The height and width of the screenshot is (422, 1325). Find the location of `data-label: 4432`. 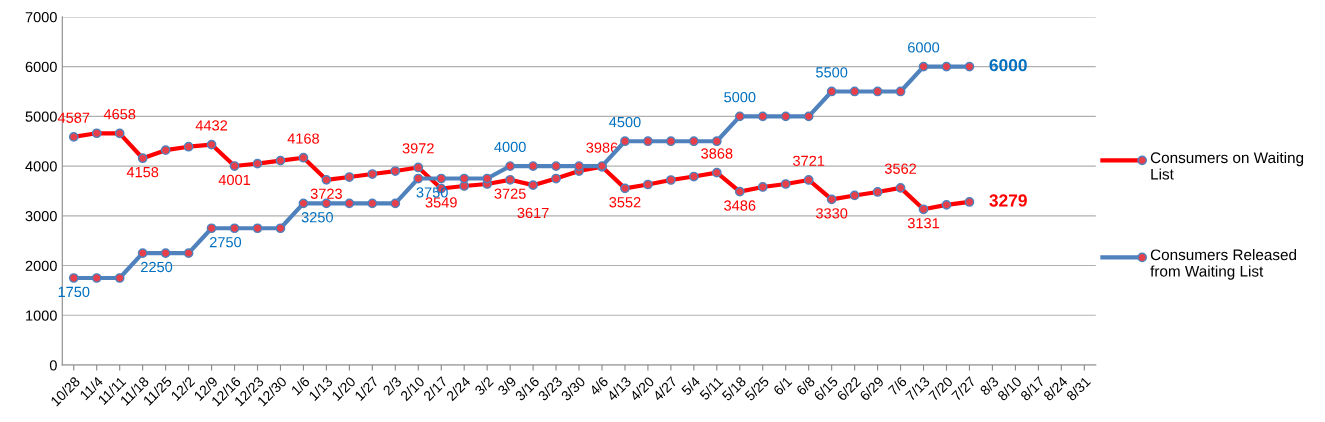

data-label: 4432 is located at coordinates (211, 125).